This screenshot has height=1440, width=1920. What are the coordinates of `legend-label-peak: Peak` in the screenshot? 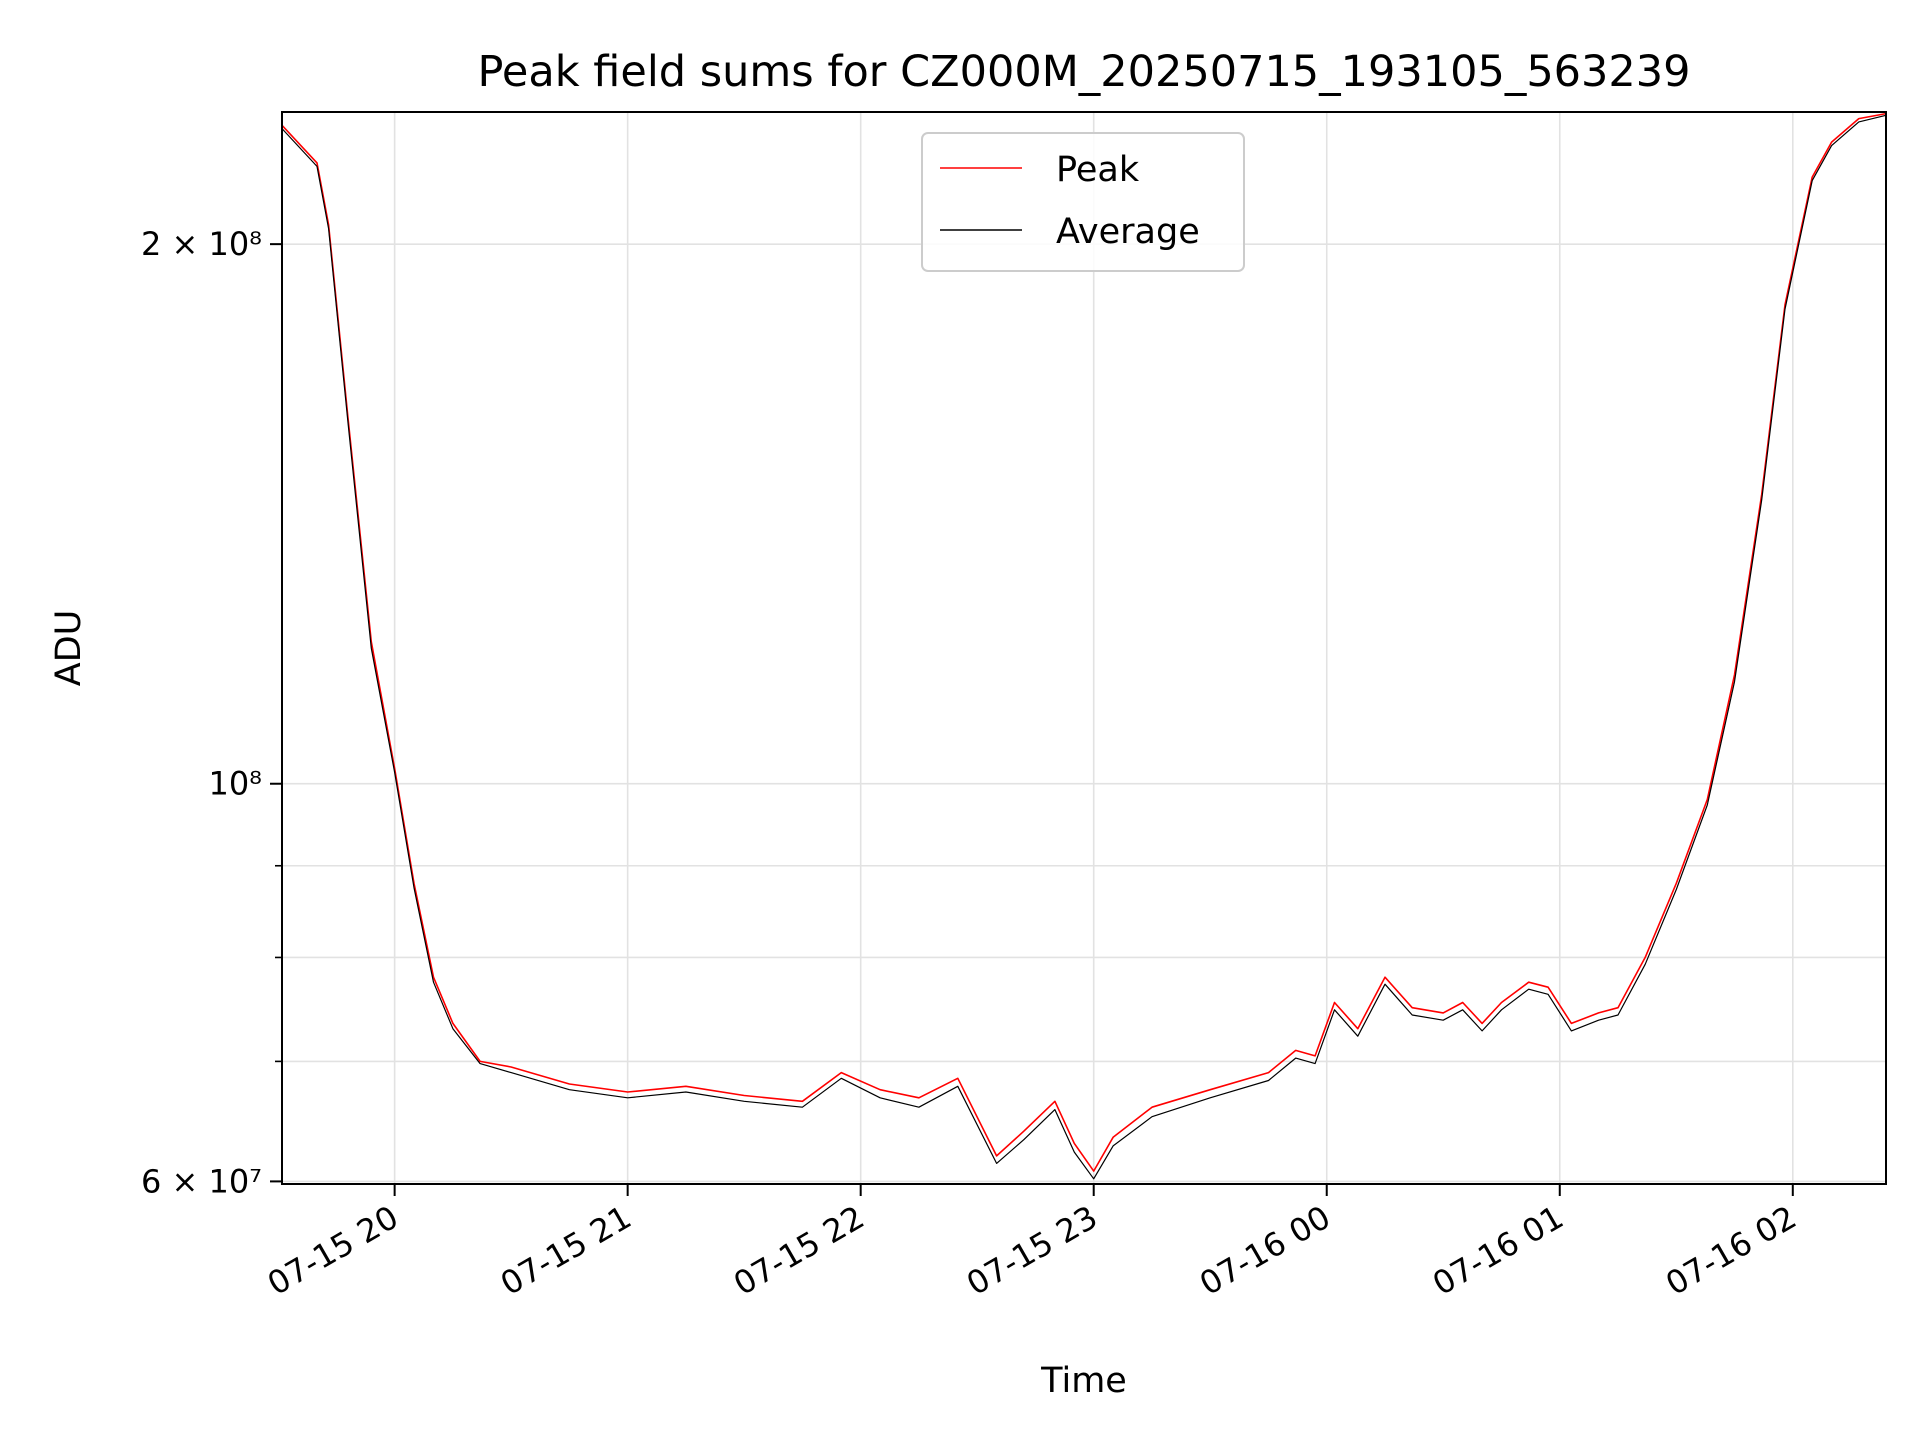 It's located at (1098, 170).